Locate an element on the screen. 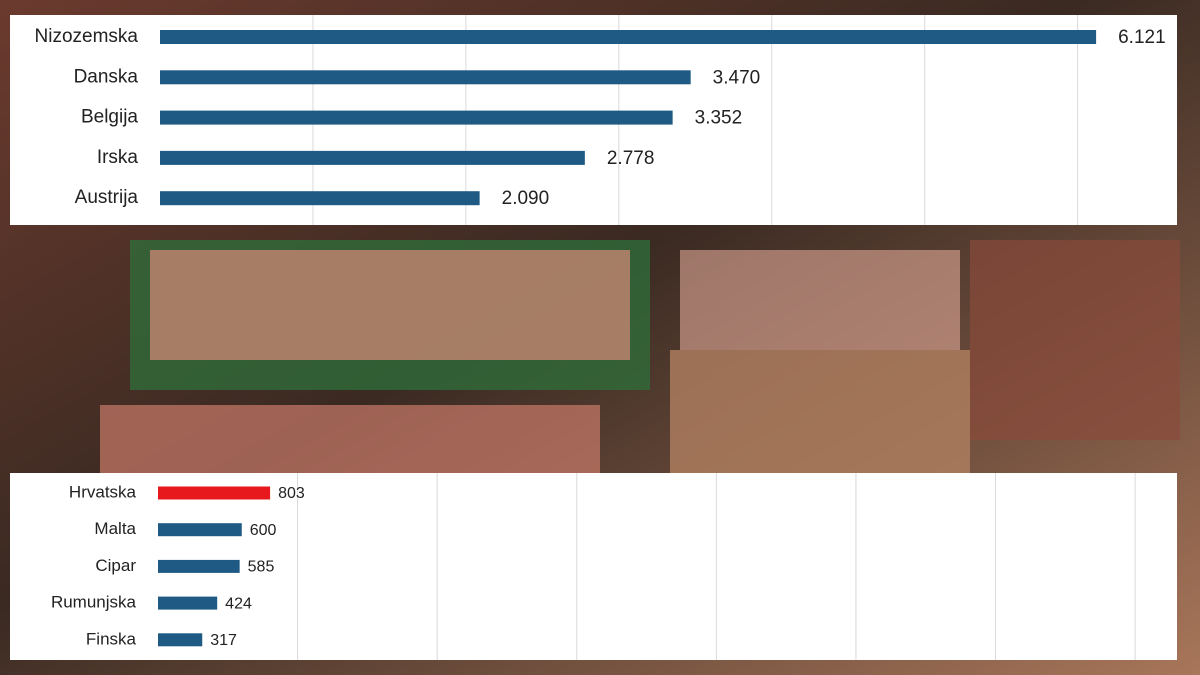 The image size is (1200, 675). y-tick-label: Austrija is located at coordinates (107, 197).